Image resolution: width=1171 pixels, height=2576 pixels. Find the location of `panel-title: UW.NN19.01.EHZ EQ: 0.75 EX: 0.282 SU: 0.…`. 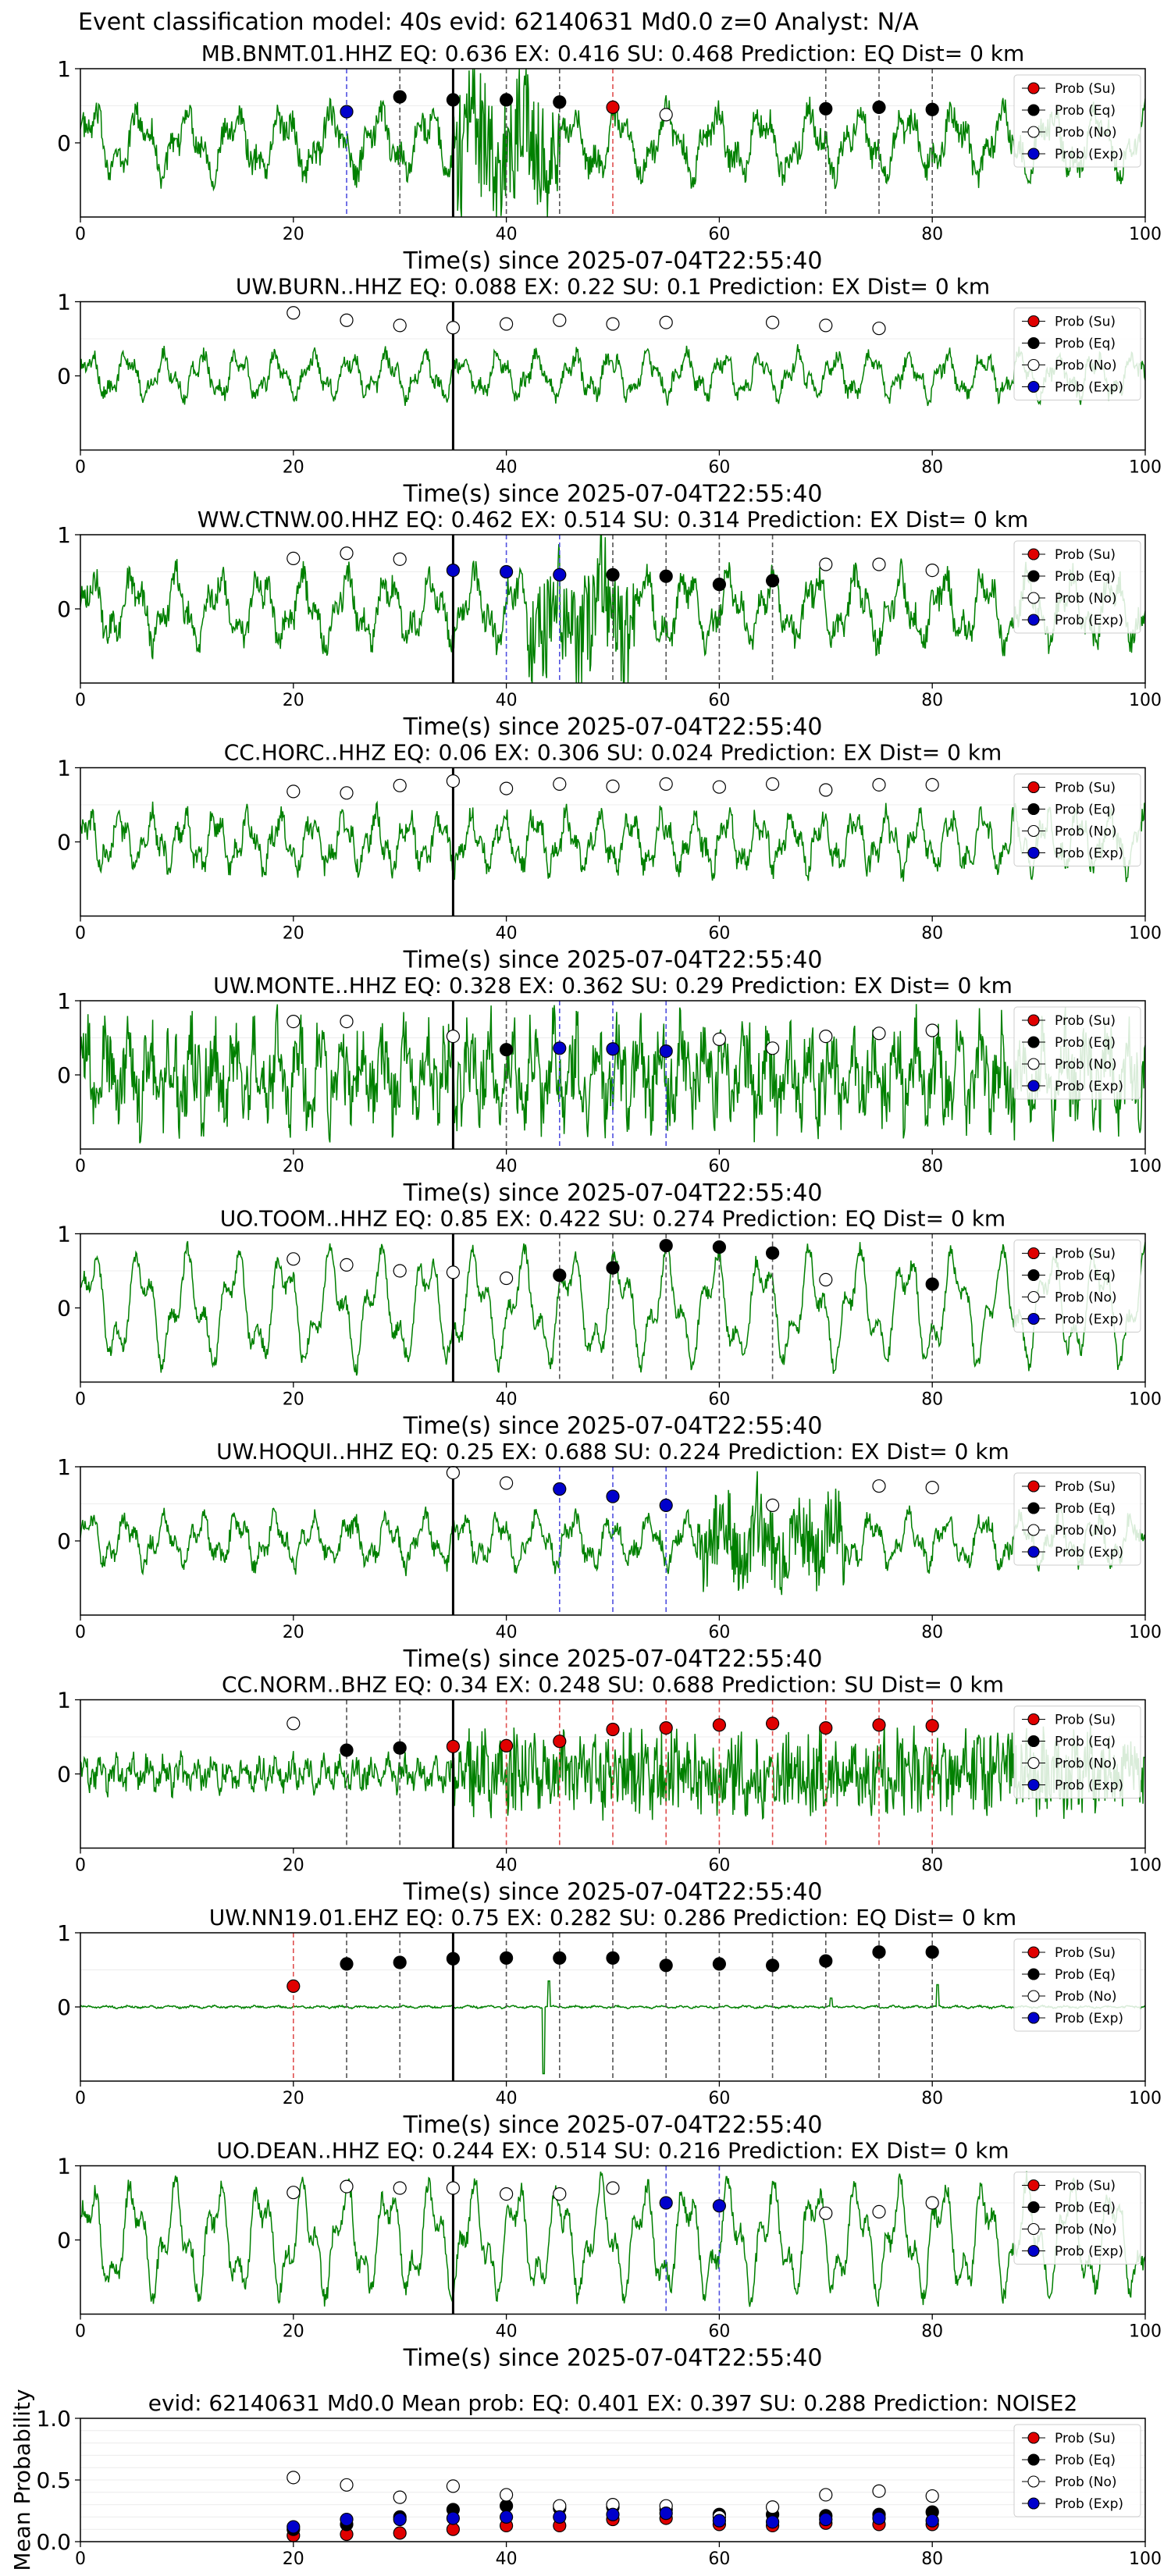

panel-title: UW.NN19.01.EHZ EQ: 0.75 EX: 0.282 SU: 0.… is located at coordinates (612, 1917).